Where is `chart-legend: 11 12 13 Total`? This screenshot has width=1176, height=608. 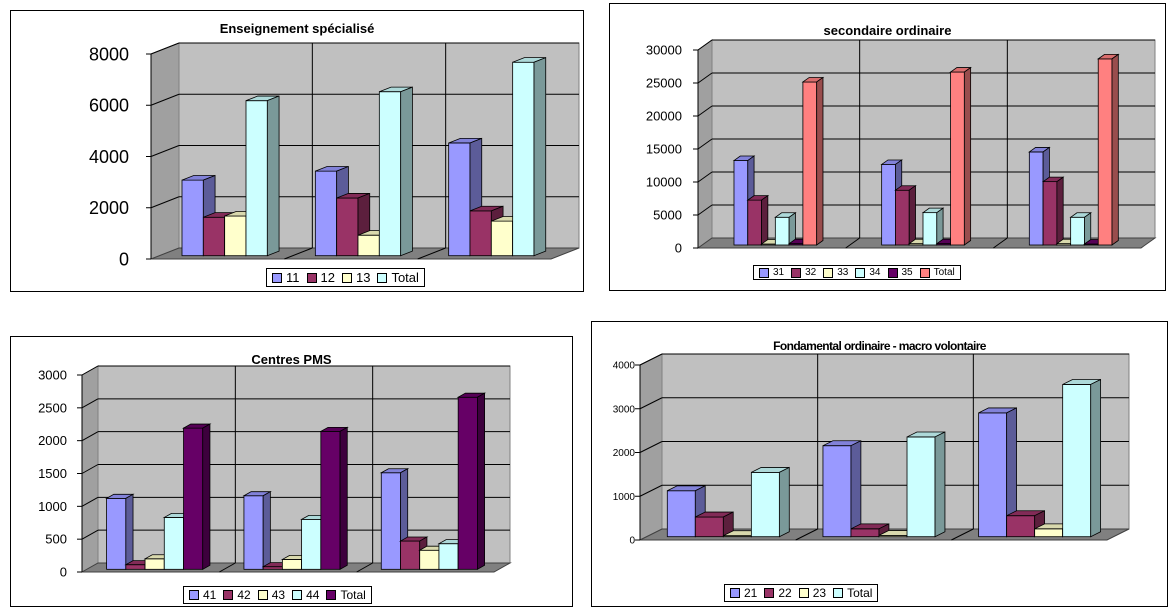
chart-legend: 11 12 13 Total is located at coordinates (345, 277).